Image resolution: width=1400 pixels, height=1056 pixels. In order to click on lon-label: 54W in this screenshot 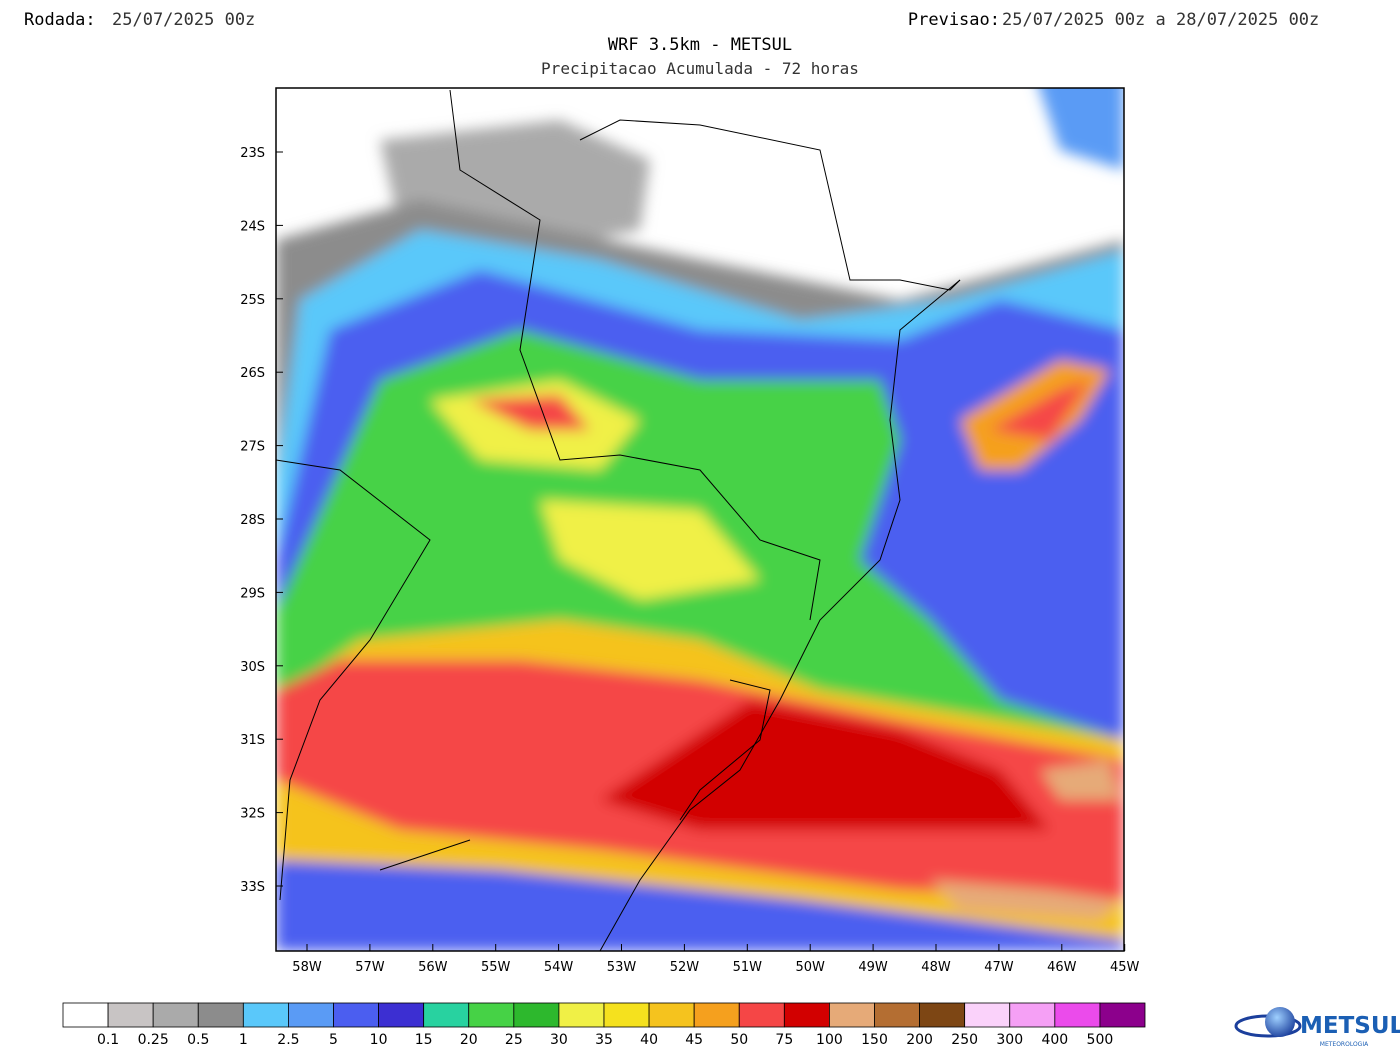, I will do `click(559, 967)`.